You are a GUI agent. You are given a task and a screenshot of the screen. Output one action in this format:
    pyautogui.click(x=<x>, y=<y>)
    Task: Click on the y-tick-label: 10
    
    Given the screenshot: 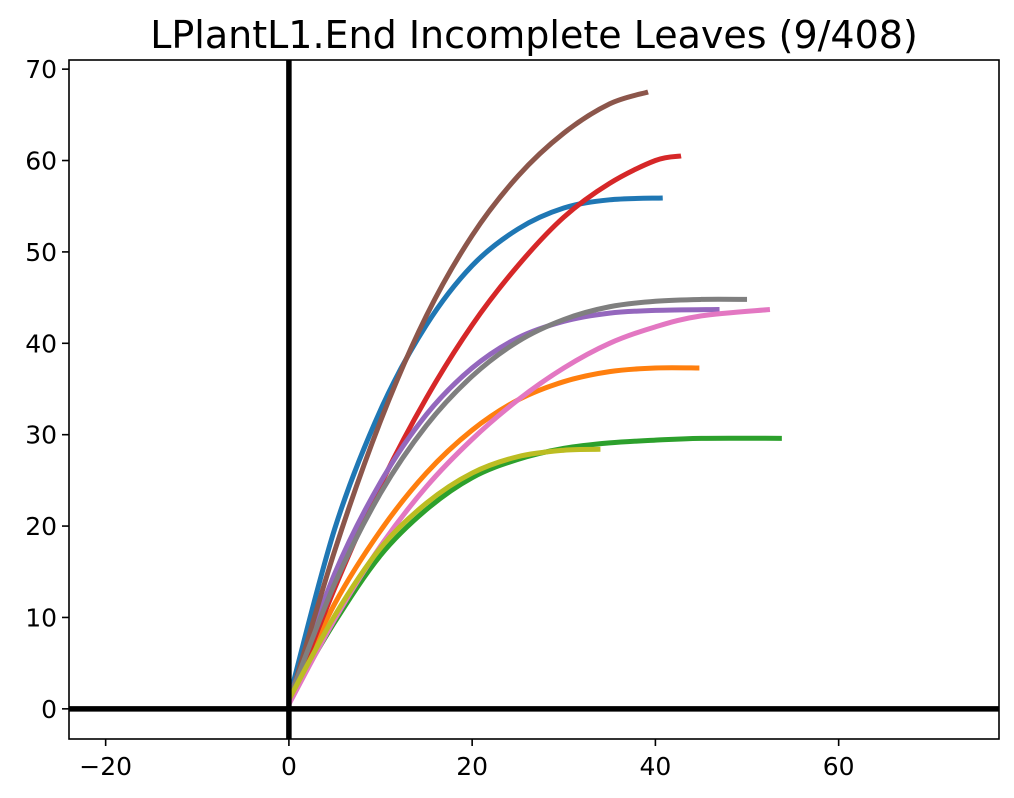 What is the action you would take?
    pyautogui.click(x=41, y=617)
    